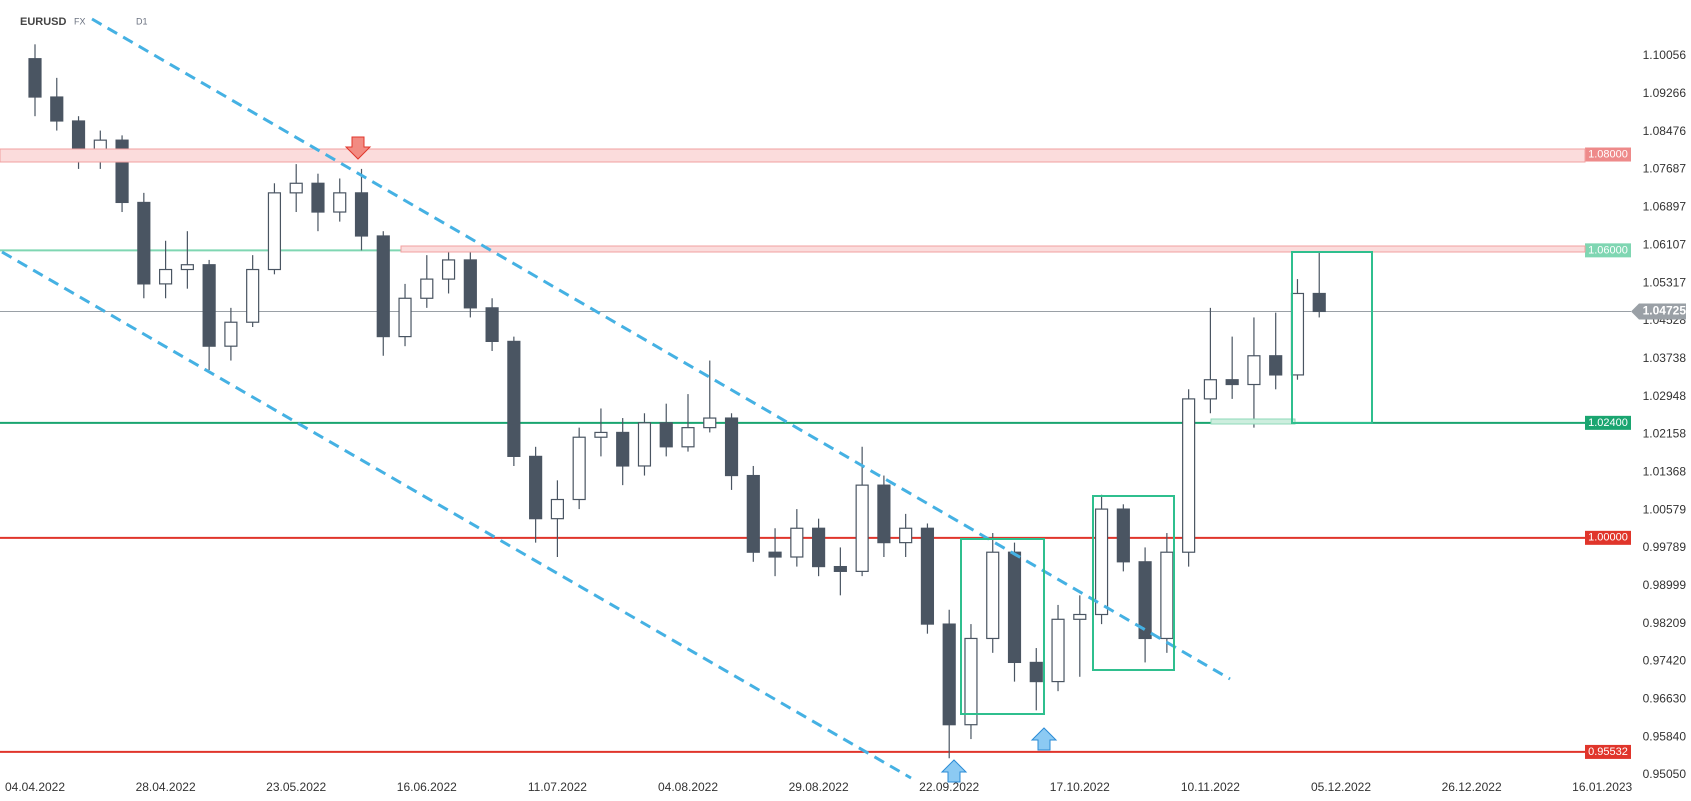 Image resolution: width=1691 pixels, height=801 pixels. Describe the element at coordinates (142, 21) in the screenshot. I see `interval: D1` at that location.